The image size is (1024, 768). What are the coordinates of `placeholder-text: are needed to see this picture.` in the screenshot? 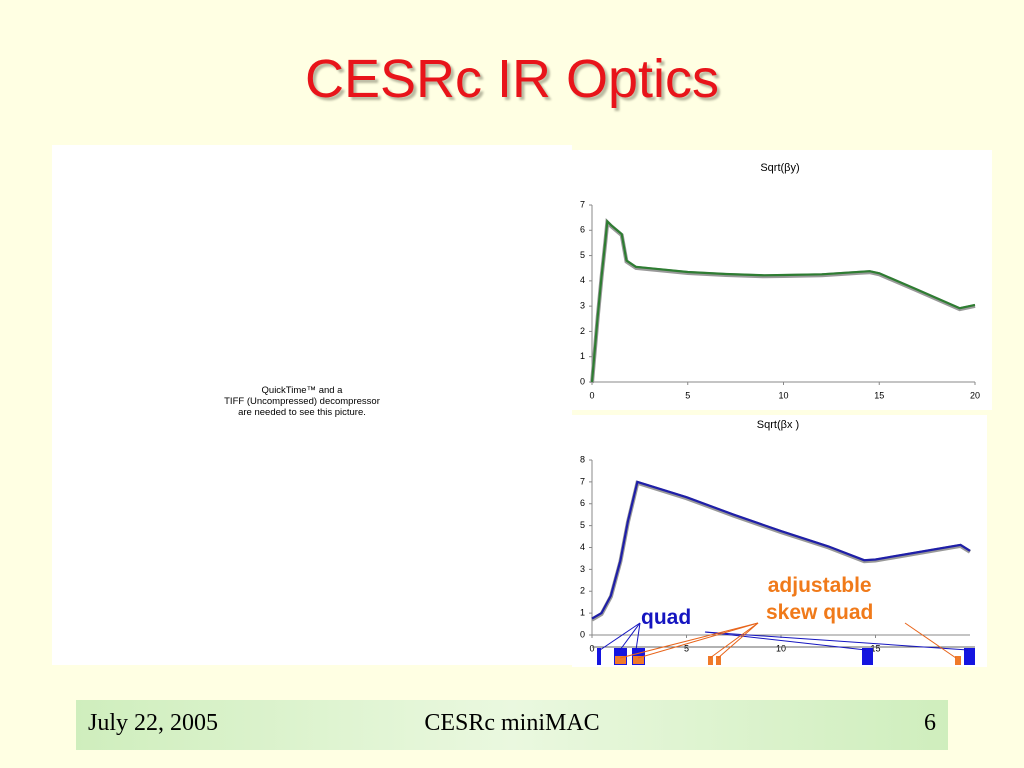 It's located at (302, 412).